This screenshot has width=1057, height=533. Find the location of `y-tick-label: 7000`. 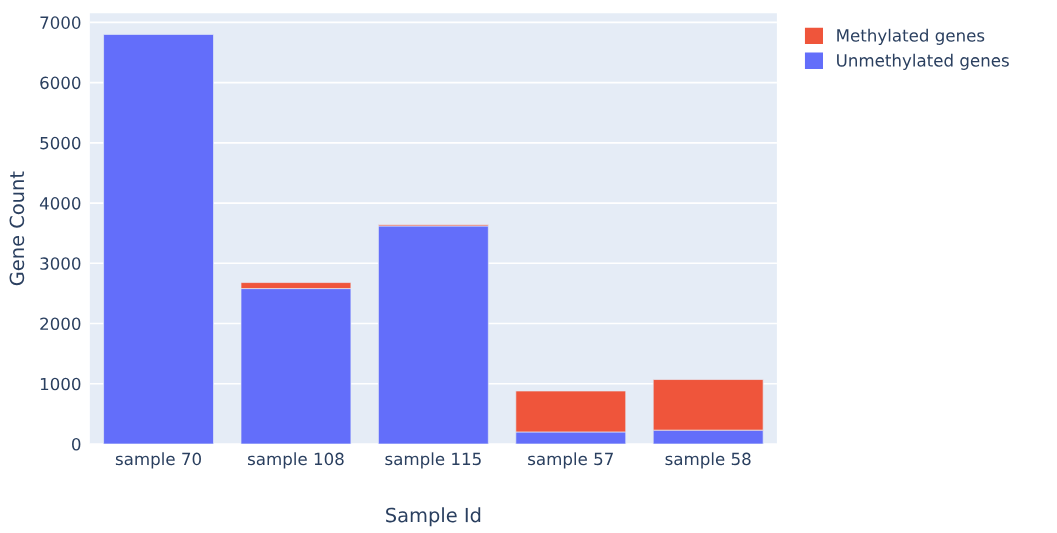

y-tick-label: 7000 is located at coordinates (60, 22).